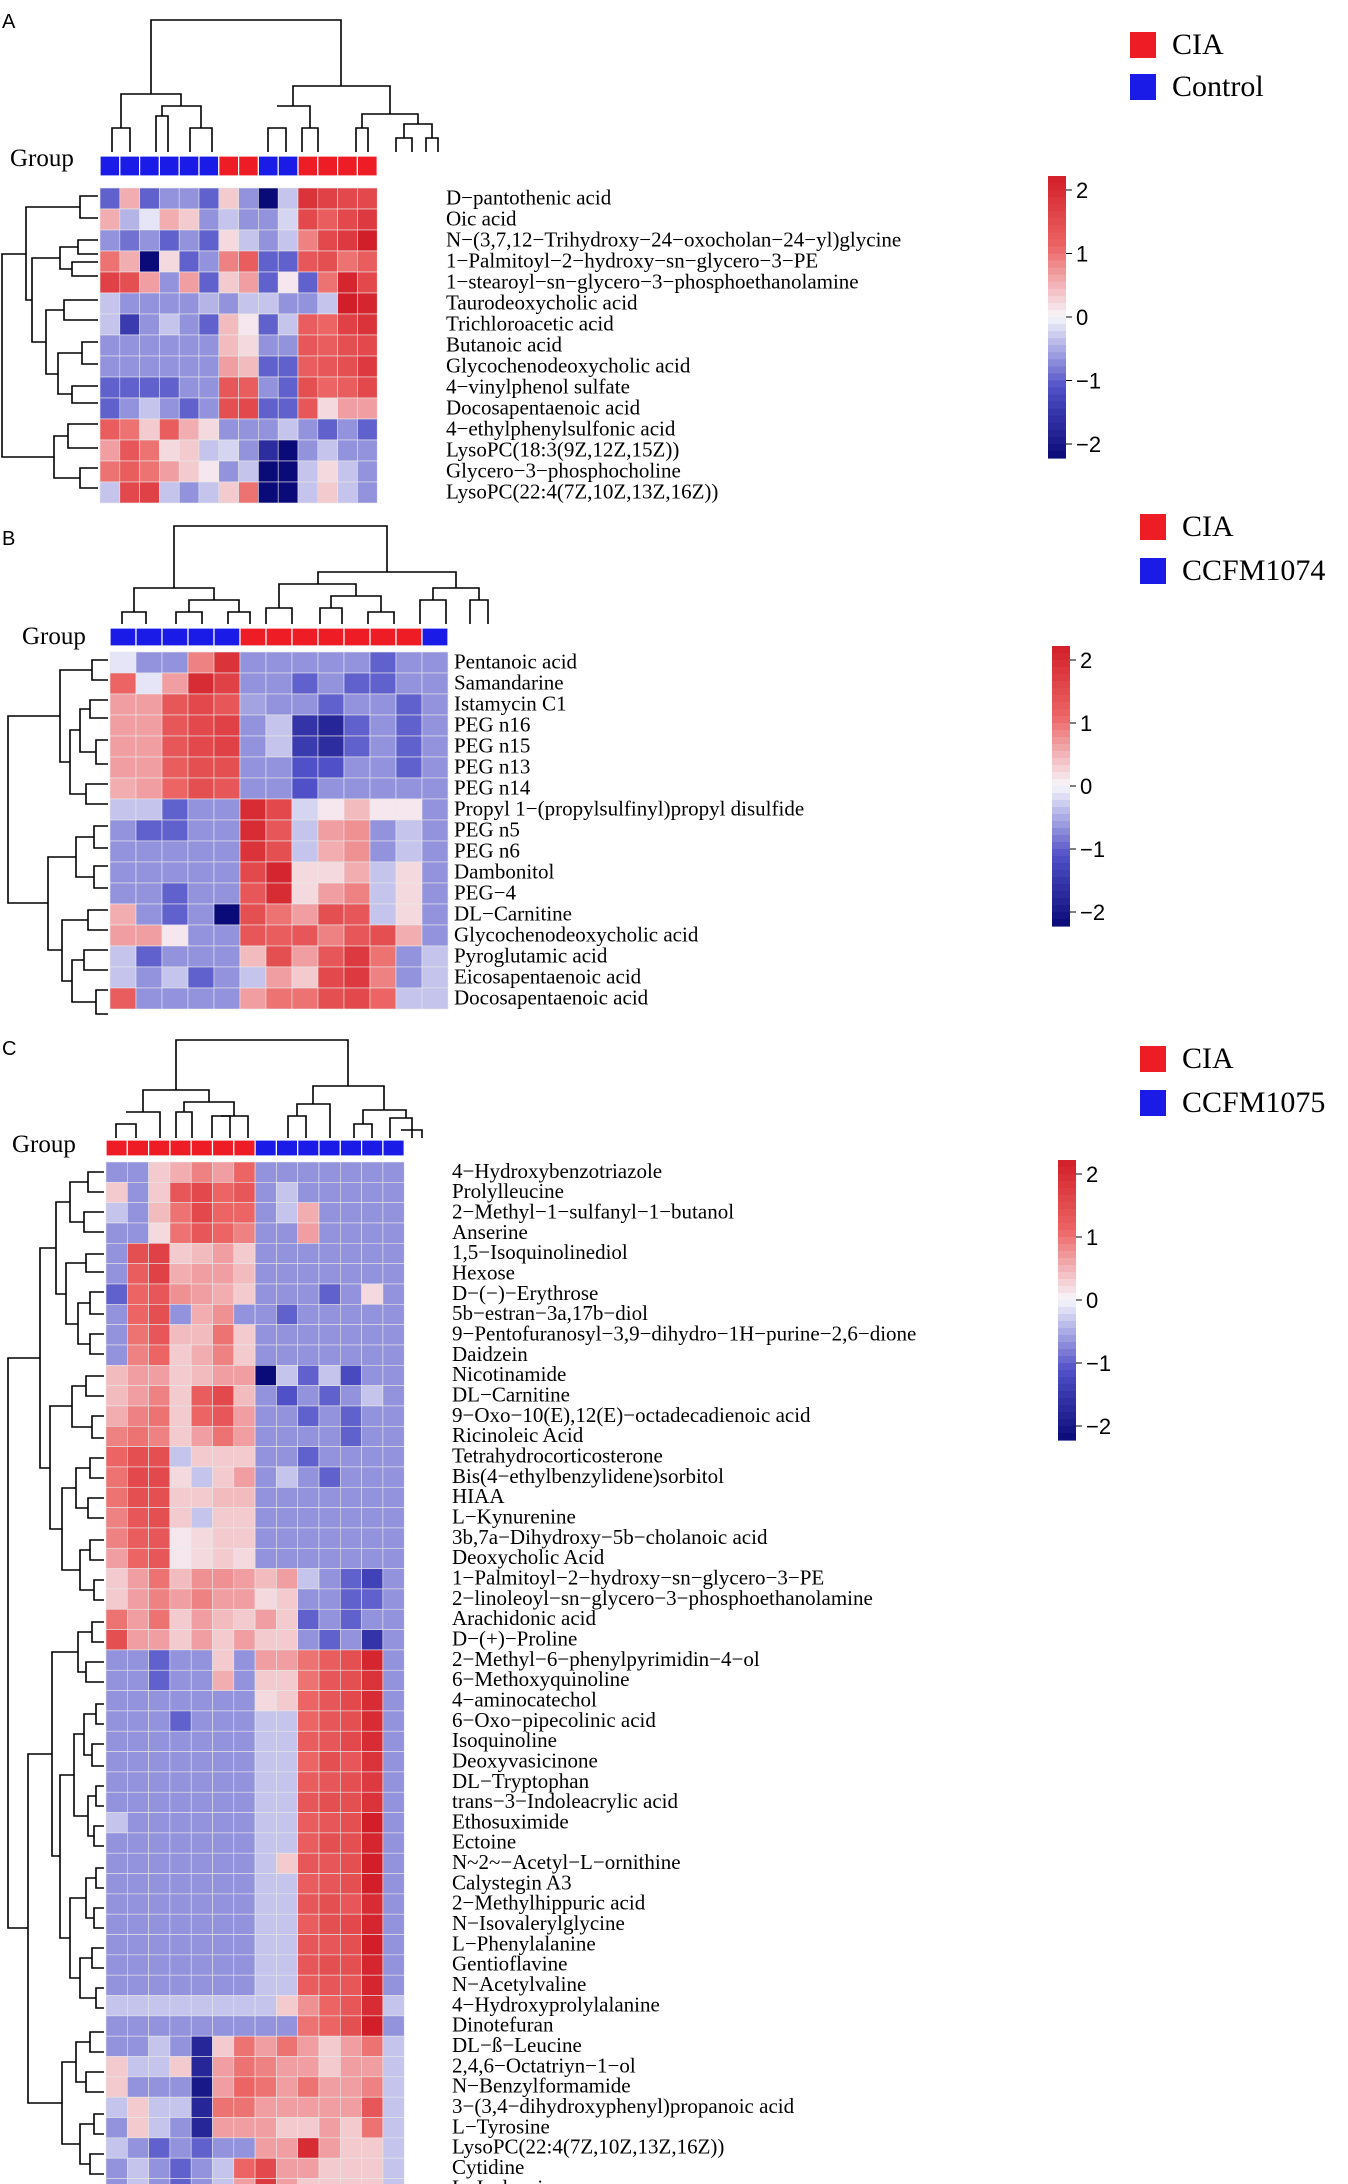 Image resolution: width=1348 pixels, height=2184 pixels. What do you see at coordinates (245, 770) in the screenshot?
I see `panel-b: B` at bounding box center [245, 770].